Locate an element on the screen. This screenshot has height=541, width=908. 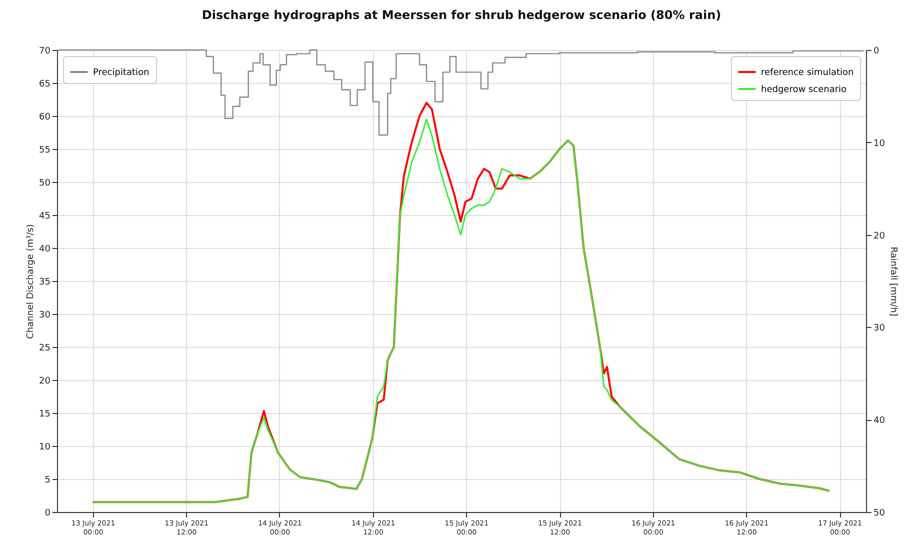
y2-tick-label: 40 is located at coordinates (880, 421).